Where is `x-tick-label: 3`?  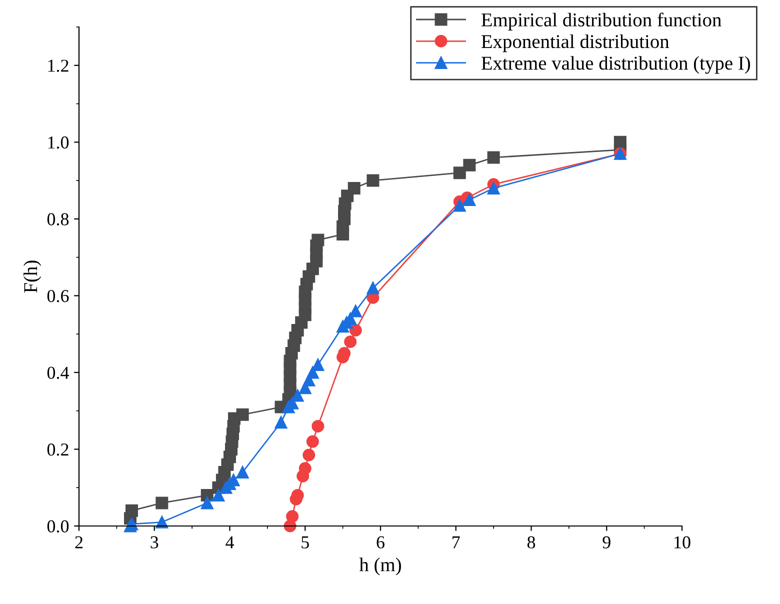
x-tick-label: 3 is located at coordinates (154, 542).